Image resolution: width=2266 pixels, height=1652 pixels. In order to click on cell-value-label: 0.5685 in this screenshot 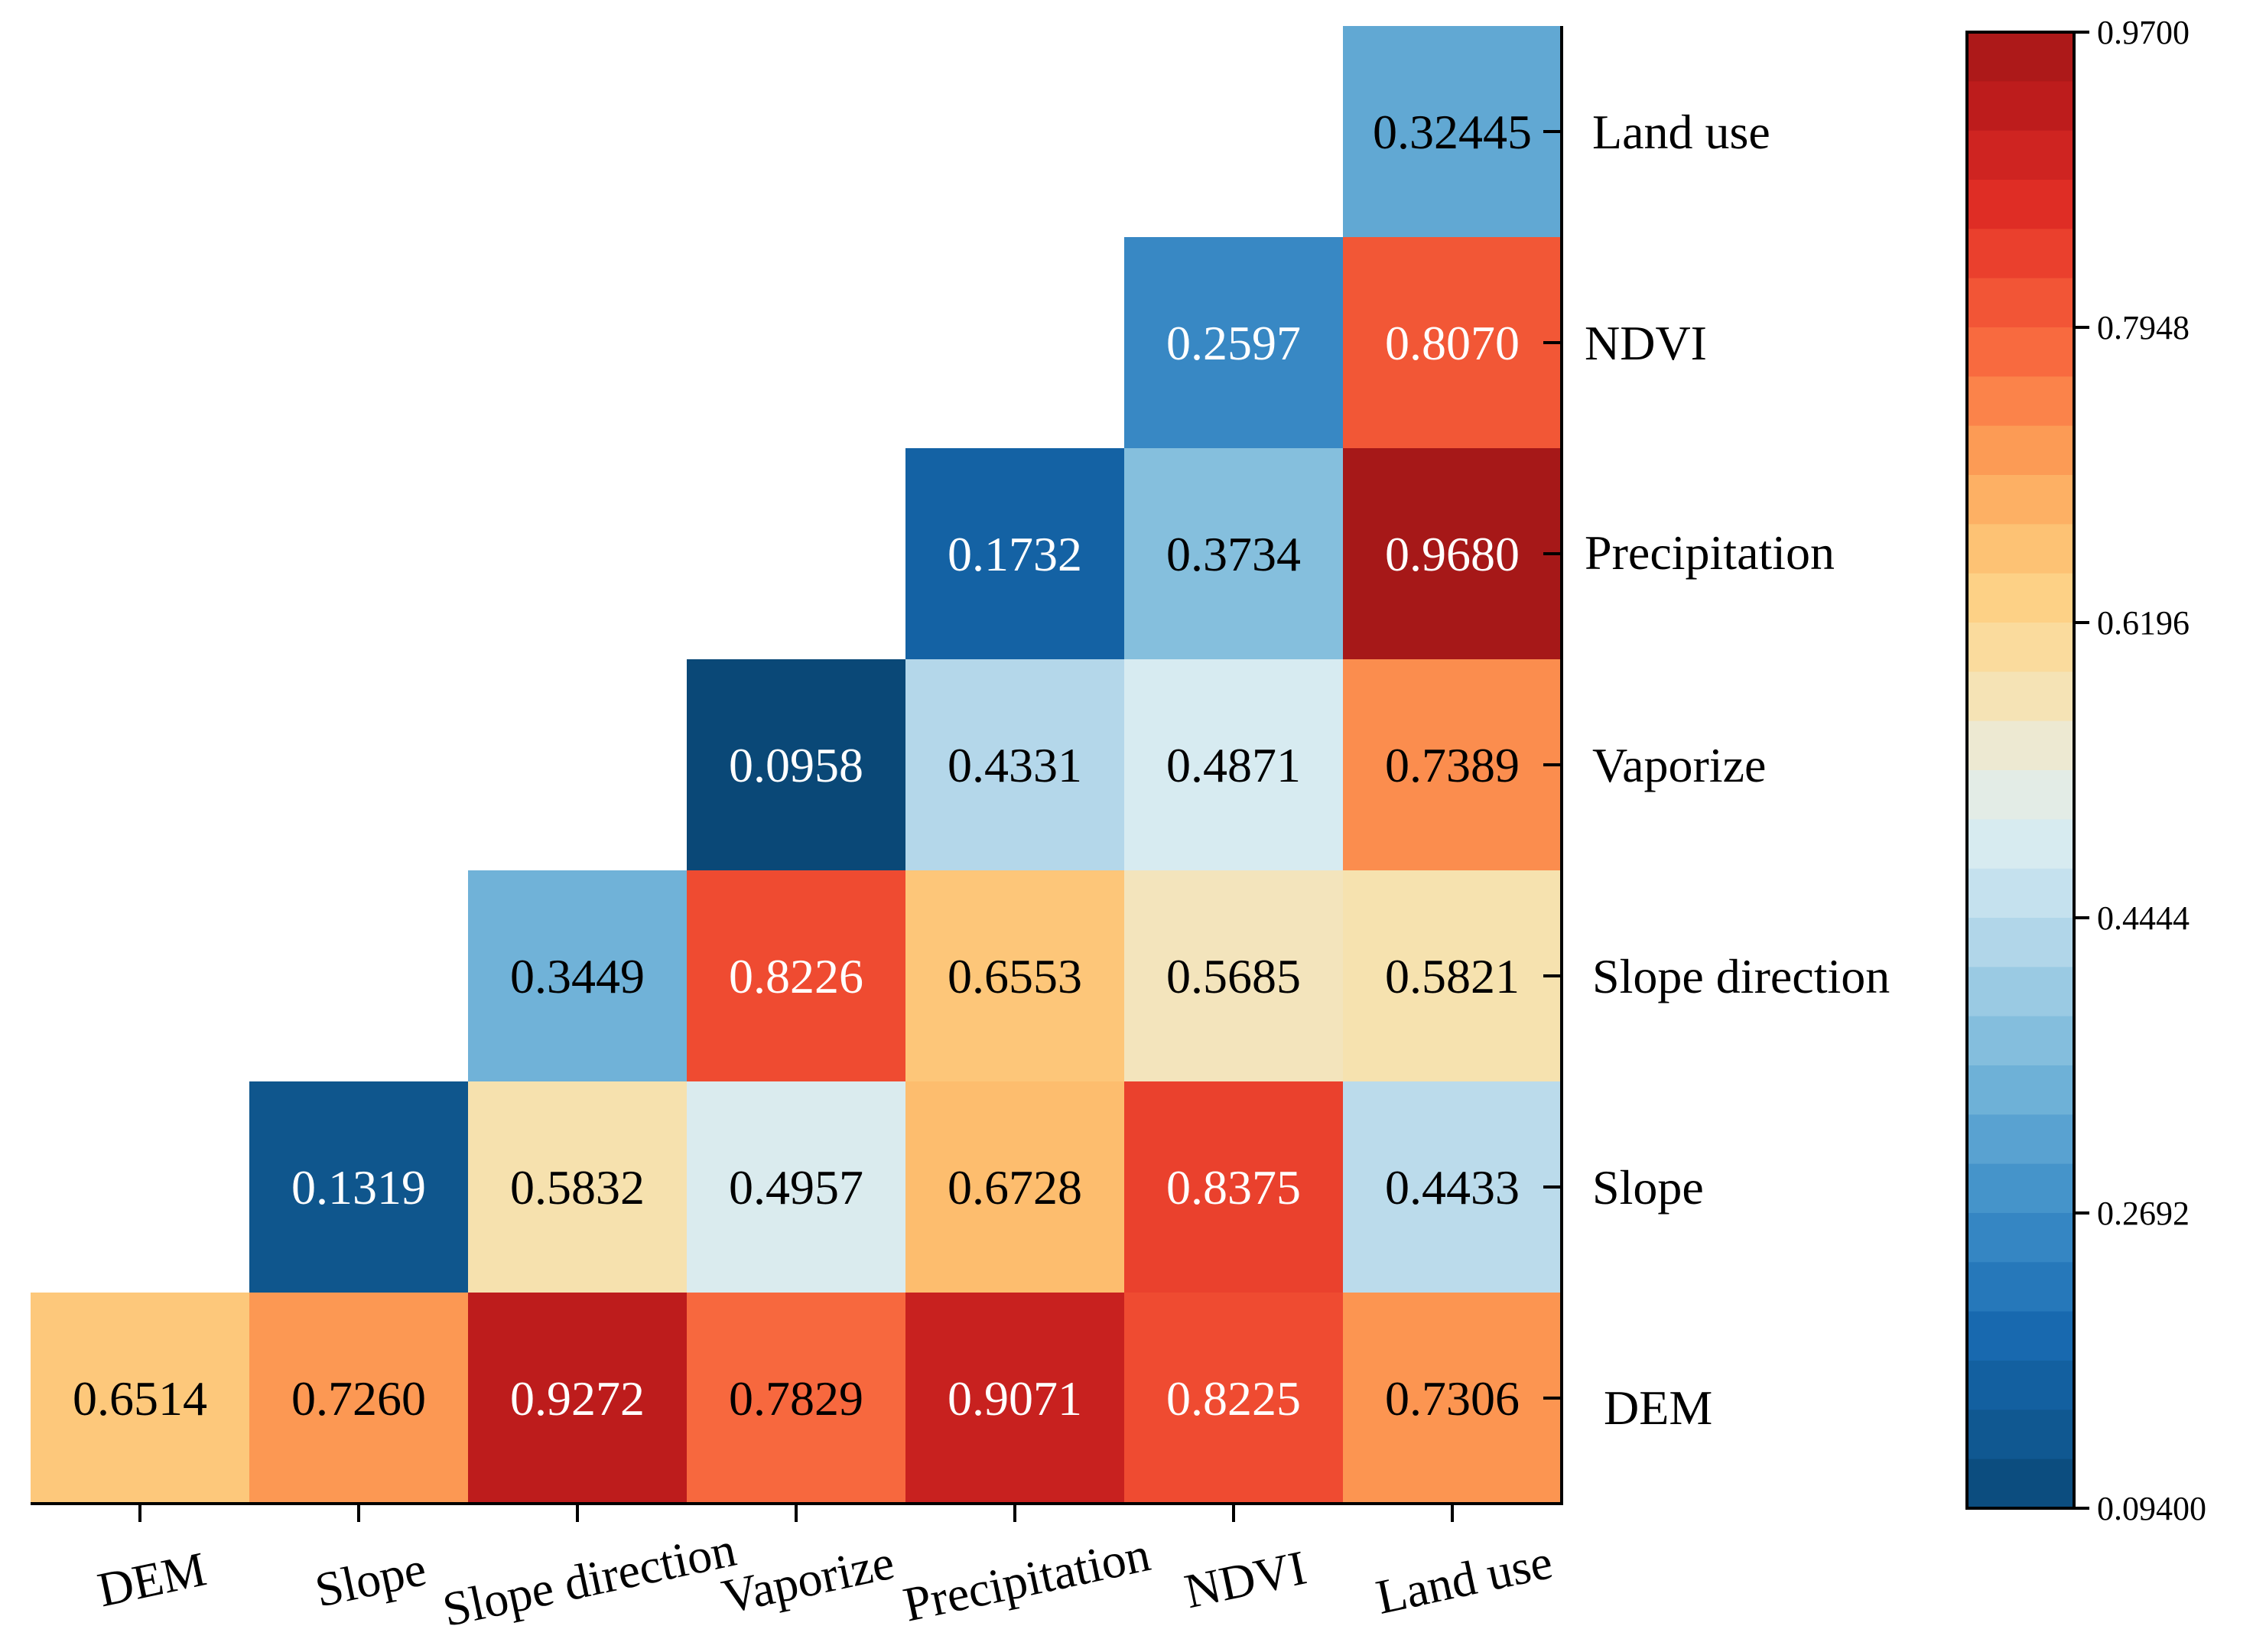, I will do `click(1233, 976)`.